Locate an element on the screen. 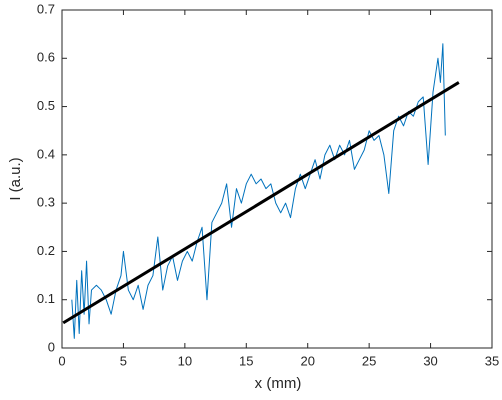  y-axis-label: I (a.u.) is located at coordinates (15, 178).